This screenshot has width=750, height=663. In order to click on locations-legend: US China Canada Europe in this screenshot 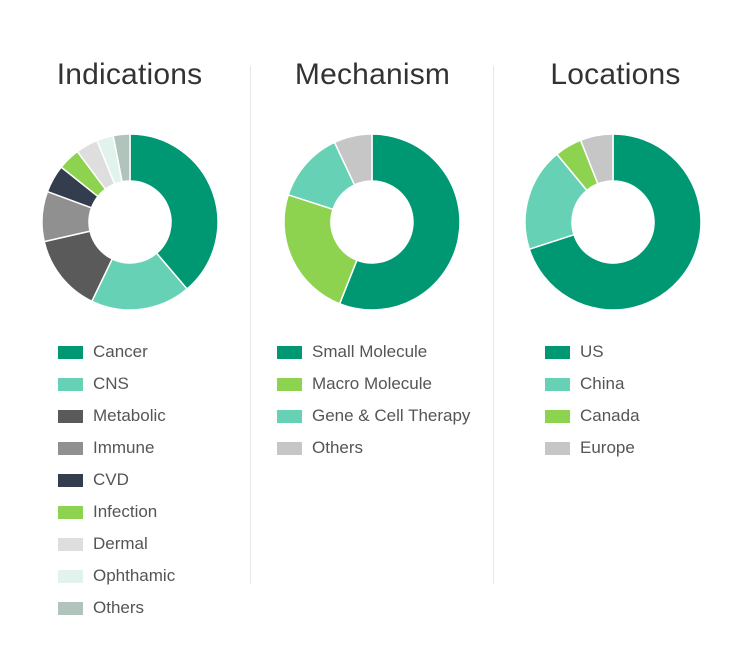, I will do `click(592, 400)`.